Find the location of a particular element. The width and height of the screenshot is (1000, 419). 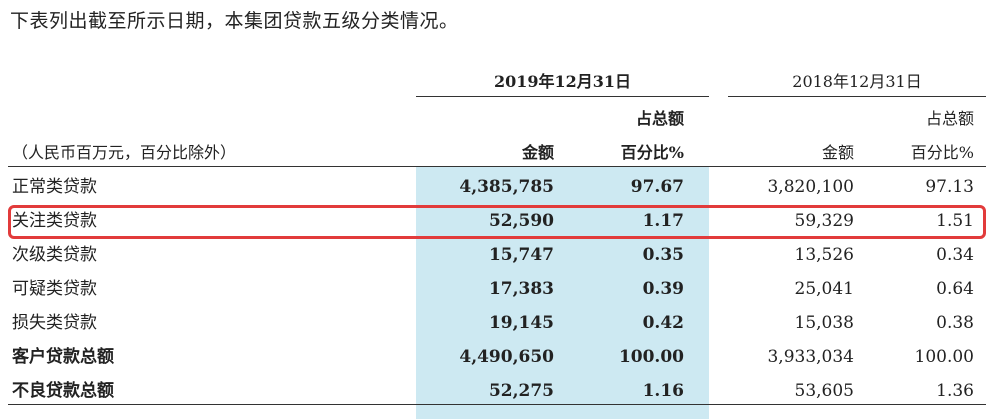

pct-2018: 1.36 is located at coordinates (955, 391).